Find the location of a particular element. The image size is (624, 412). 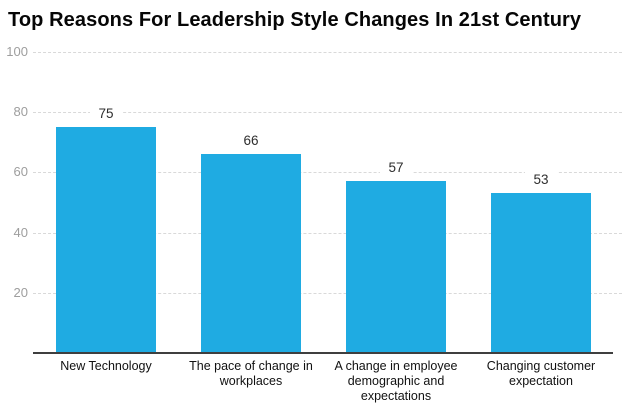

bar-value-label: 66 is located at coordinates (251, 141).